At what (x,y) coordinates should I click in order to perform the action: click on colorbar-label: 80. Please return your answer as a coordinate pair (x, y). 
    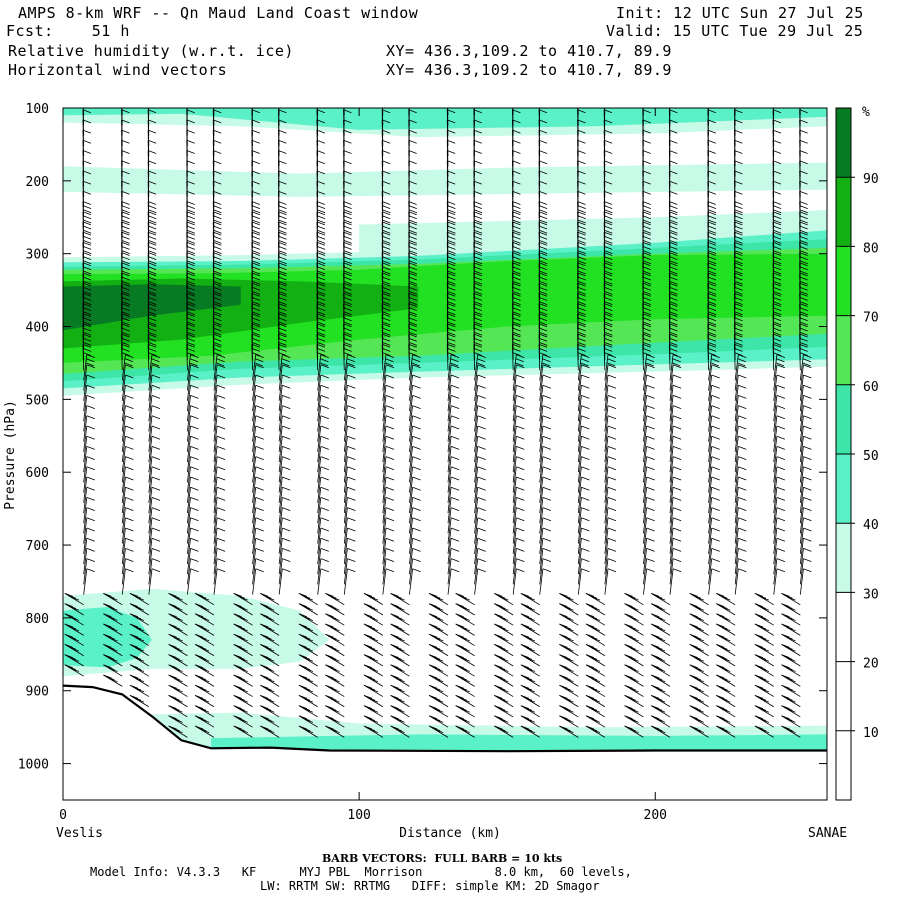
    Looking at the image, I should click on (871, 248).